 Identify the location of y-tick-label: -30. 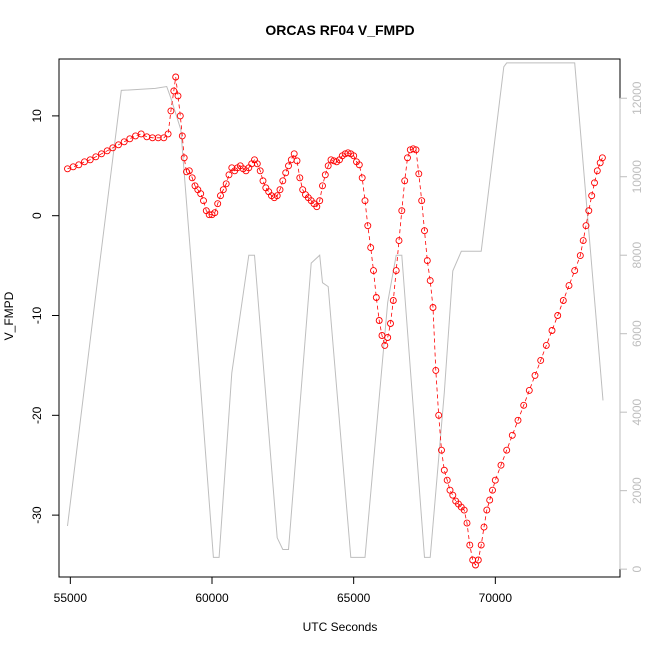
(37, 515).